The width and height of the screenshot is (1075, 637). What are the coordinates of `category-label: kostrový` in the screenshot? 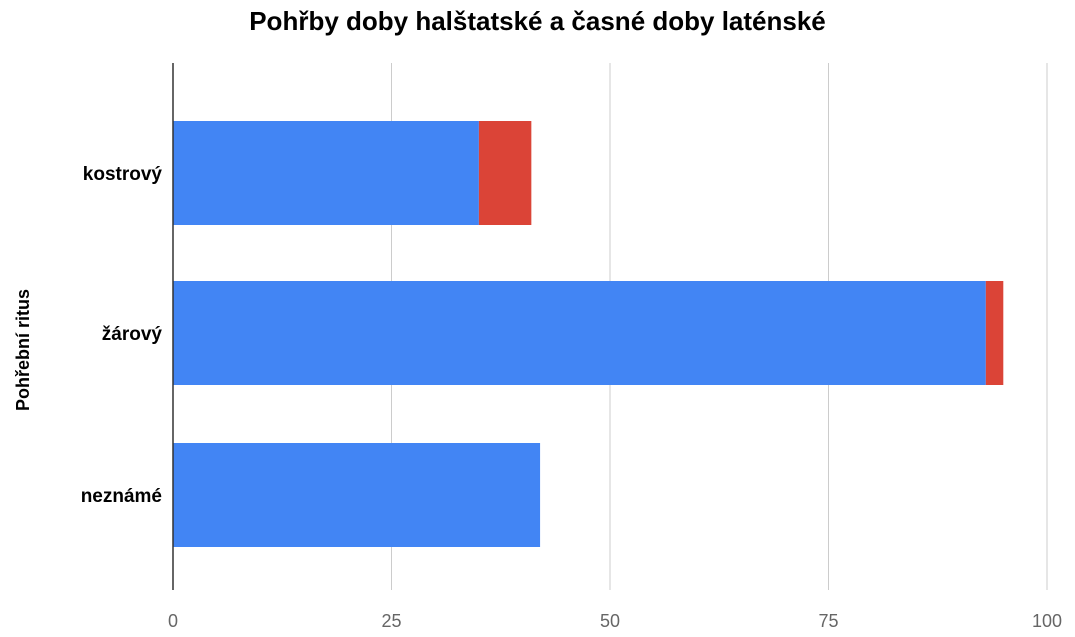 It's located at (123, 174).